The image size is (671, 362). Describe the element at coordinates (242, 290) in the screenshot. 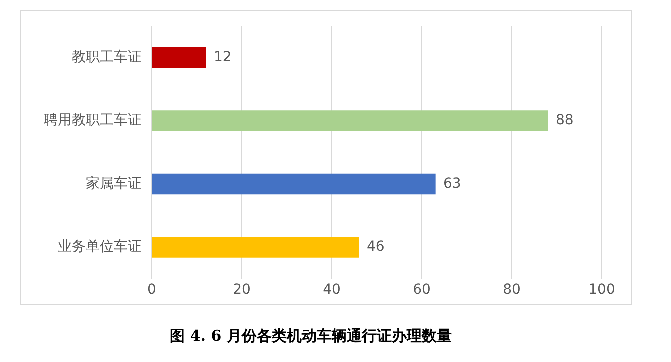

I see `x-tick-label: 20` at that location.